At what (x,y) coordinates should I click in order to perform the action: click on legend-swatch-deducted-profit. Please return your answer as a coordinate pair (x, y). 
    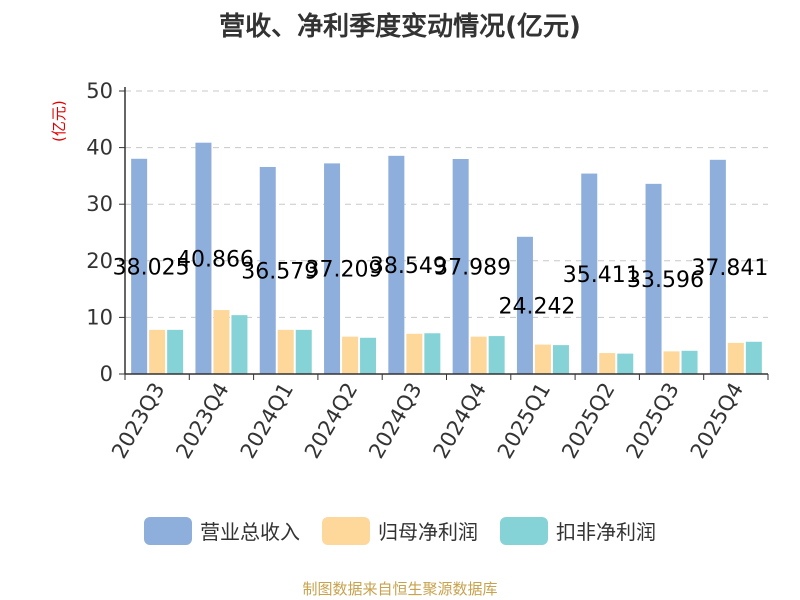
    Looking at the image, I should click on (524, 530).